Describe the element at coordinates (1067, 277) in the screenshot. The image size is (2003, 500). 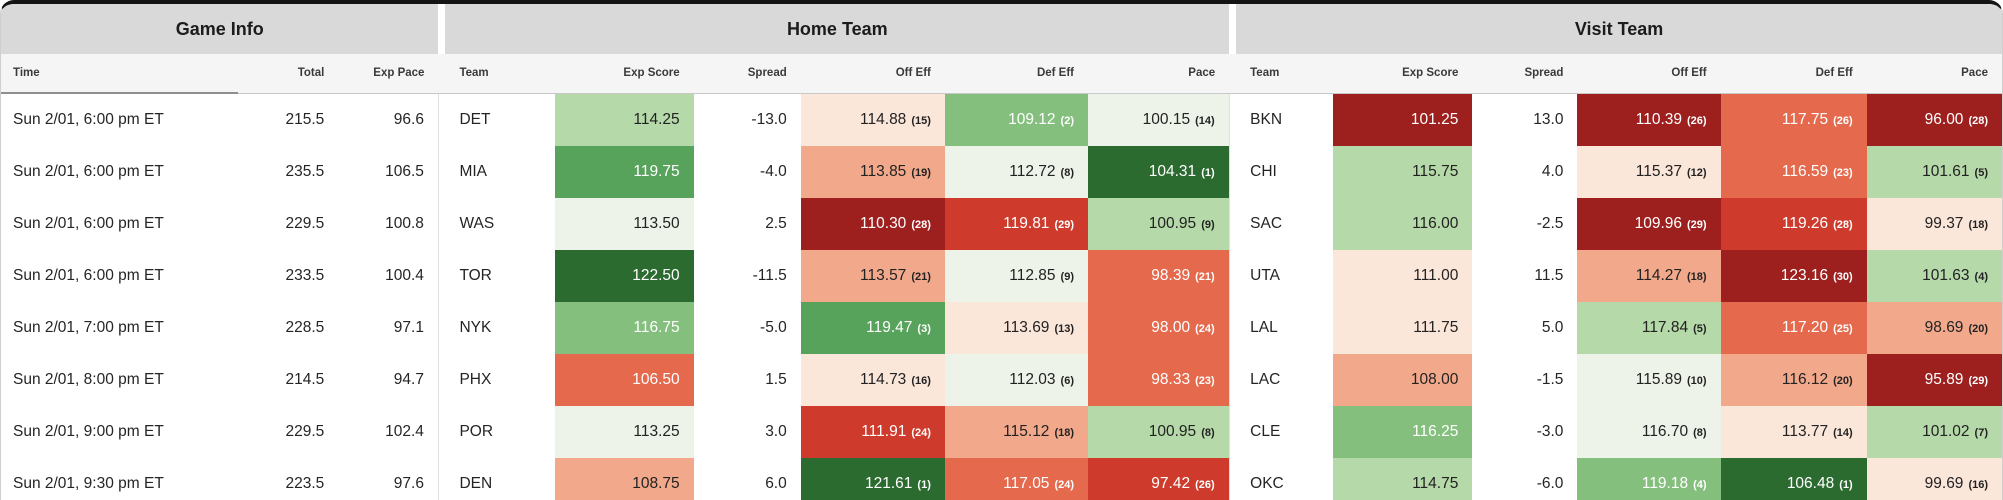
I see `home-def-eff-cell-rank: (9)` at that location.